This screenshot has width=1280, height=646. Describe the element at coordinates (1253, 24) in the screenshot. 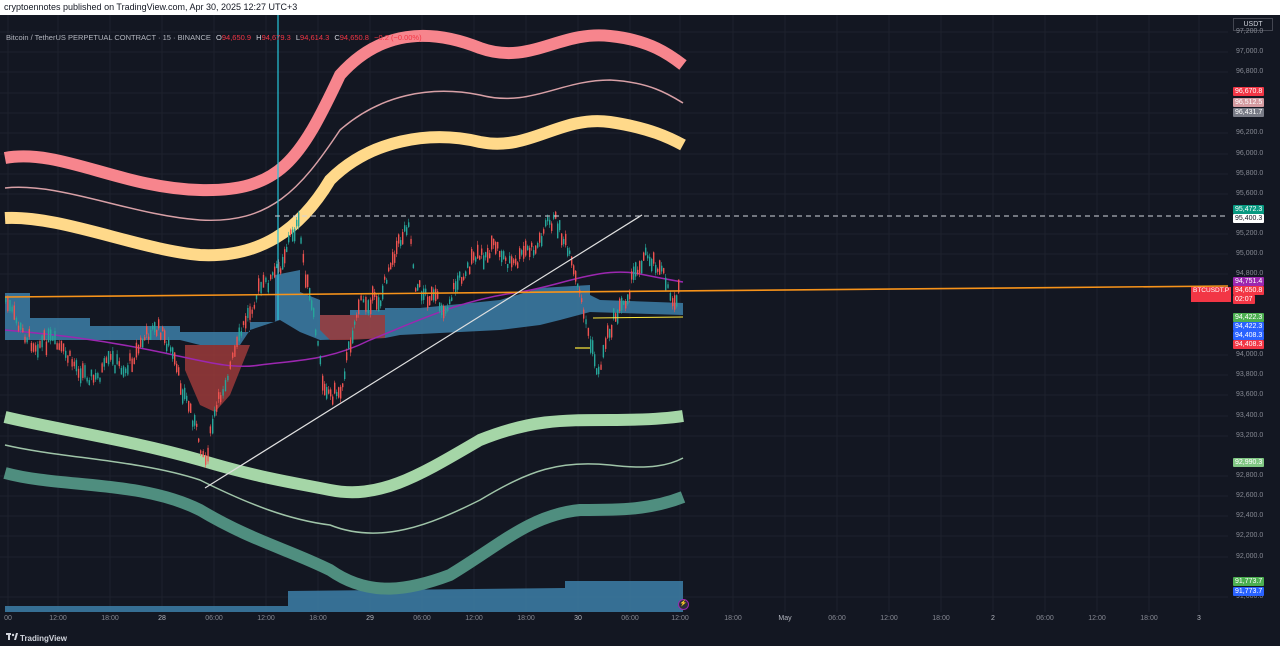

I see `currency-button: USDT` at that location.